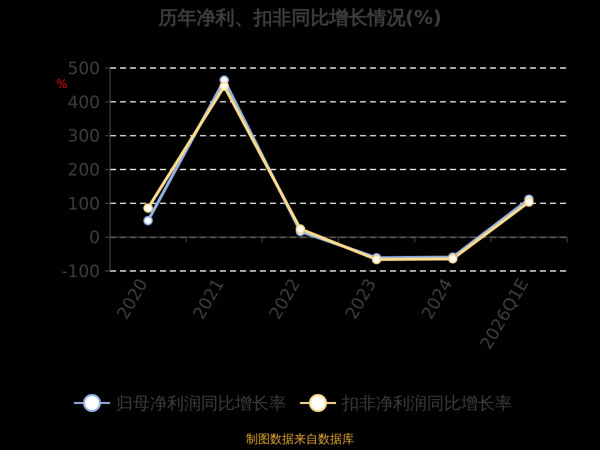 This screenshot has width=600, height=450. What do you see at coordinates (427, 404) in the screenshot?
I see `legend-label: 扣非净利润同比增长率` at bounding box center [427, 404].